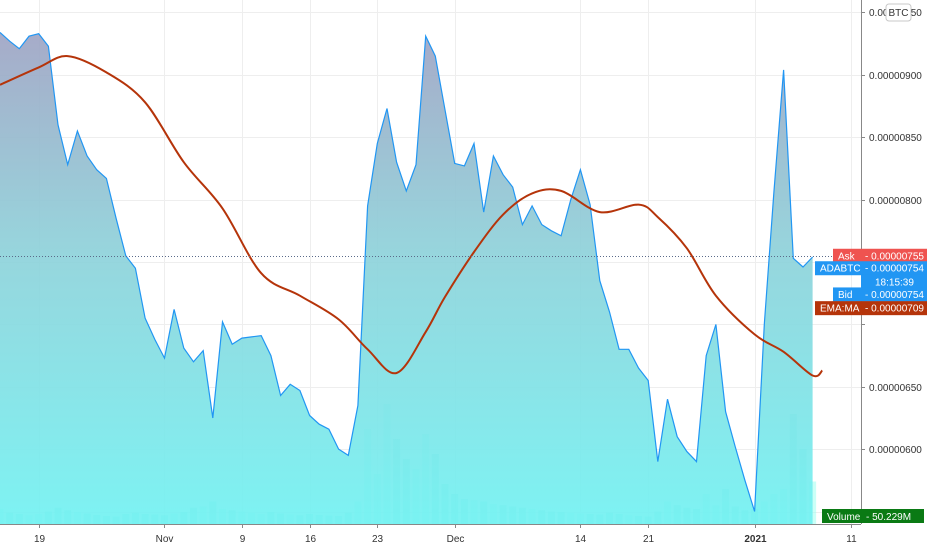 The width and height of the screenshot is (932, 550). What do you see at coordinates (311, 539) in the screenshot?
I see `x-tick-label: 16` at bounding box center [311, 539].